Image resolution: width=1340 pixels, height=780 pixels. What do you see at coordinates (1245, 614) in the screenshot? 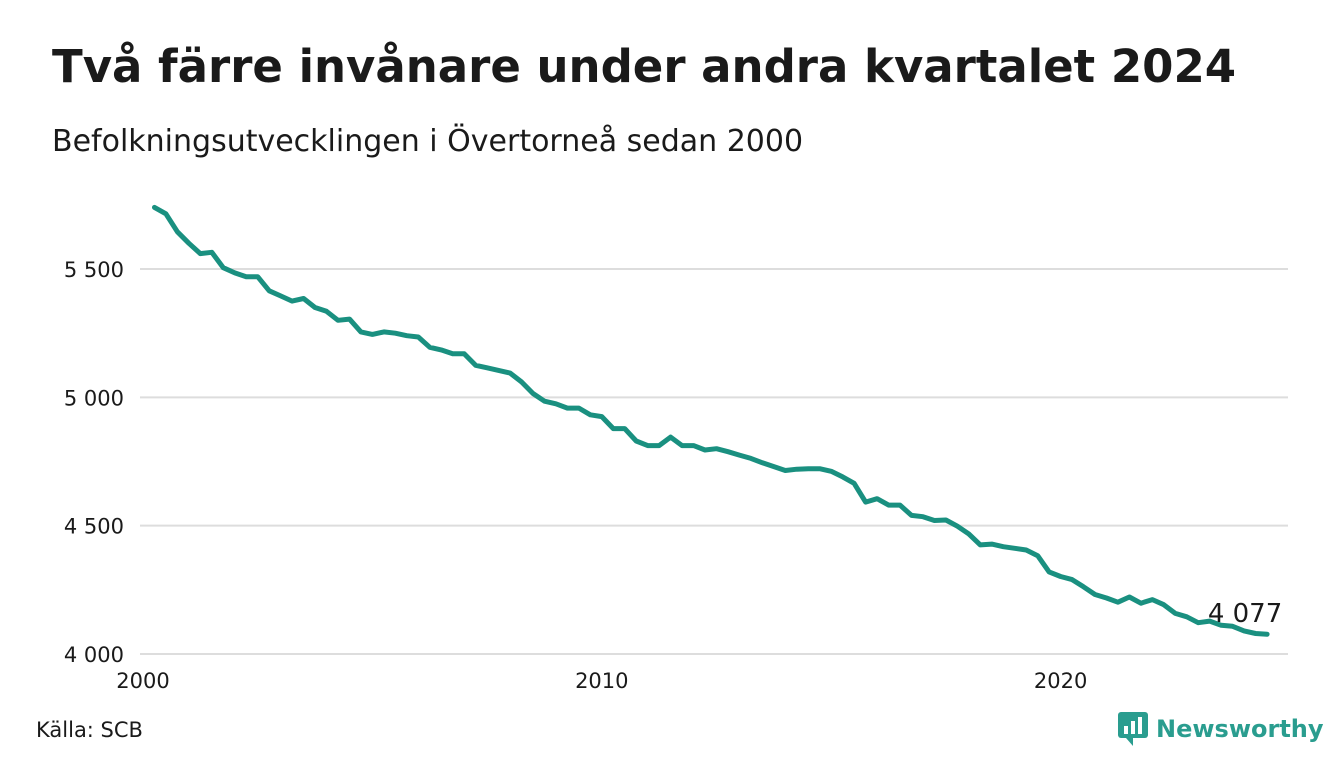
I see `end-value-label: 4 077` at bounding box center [1245, 614].